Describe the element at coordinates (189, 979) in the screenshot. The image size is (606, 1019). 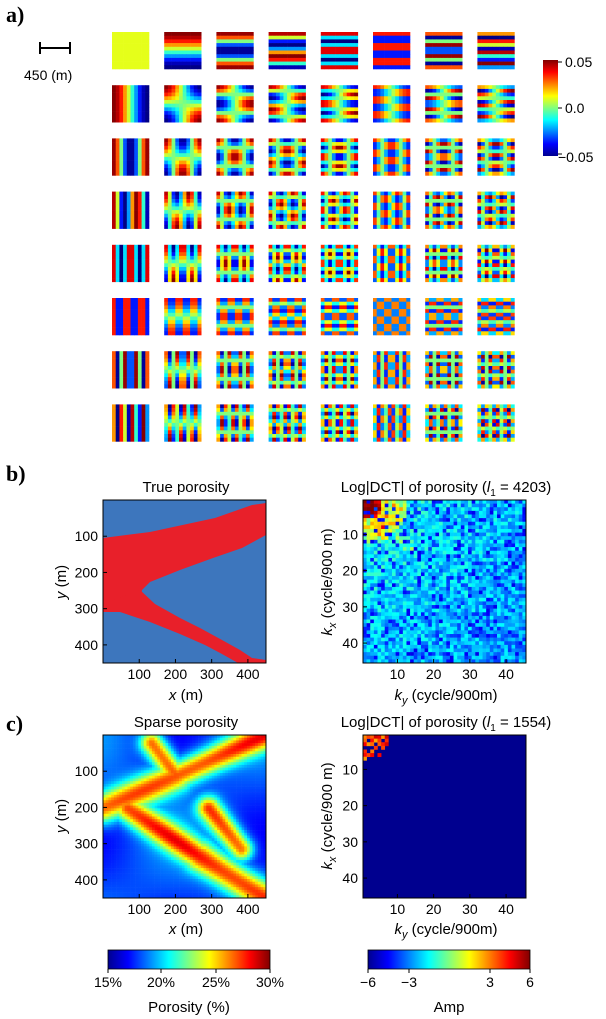
I see `porosity-colorbar-ticks: 15% 20% 25% 30%` at that location.